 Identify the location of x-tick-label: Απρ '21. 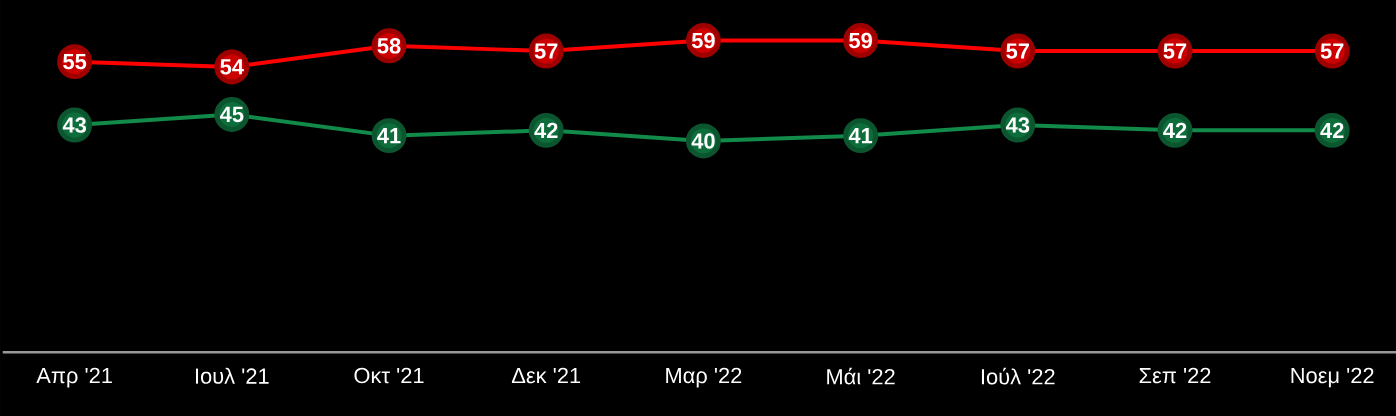
(74, 377).